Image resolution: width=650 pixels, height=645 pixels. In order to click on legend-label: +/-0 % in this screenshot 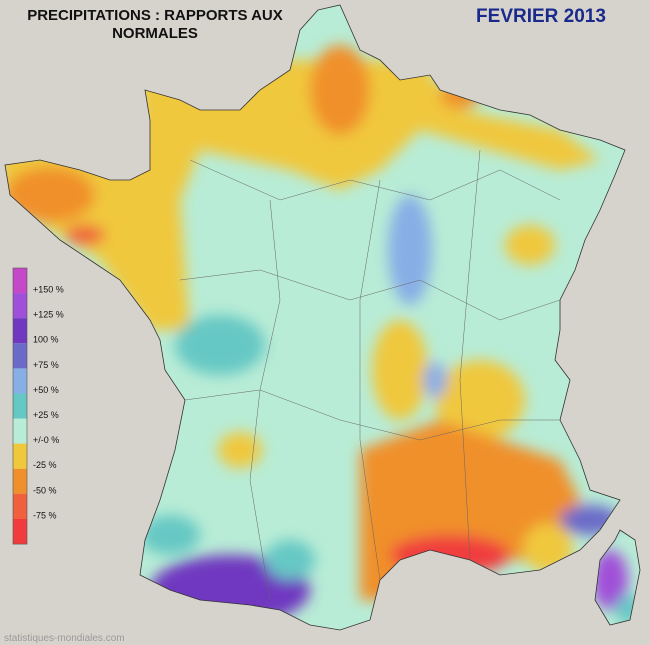, I will do `click(46, 440)`.